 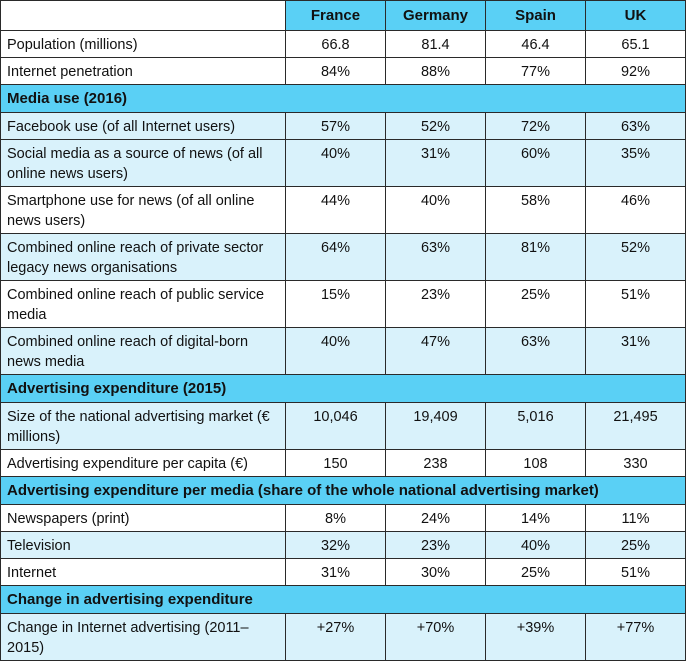 I want to click on cell-value: 32%, so click(x=335, y=545).